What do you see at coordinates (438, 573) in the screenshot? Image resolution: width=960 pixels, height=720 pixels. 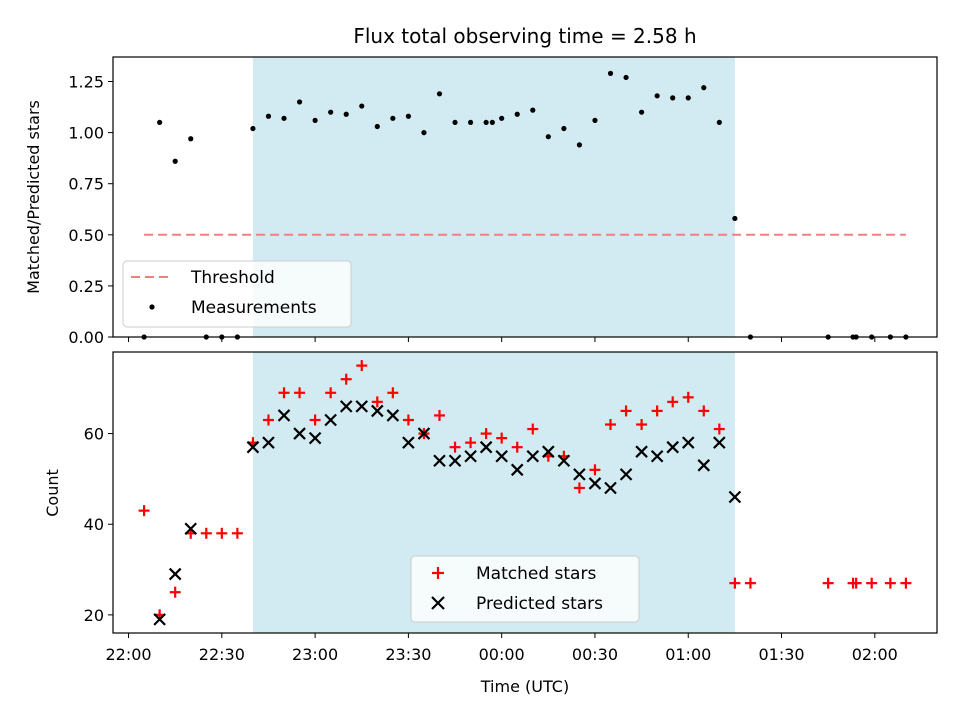 I see `legend-matched-swatch` at bounding box center [438, 573].